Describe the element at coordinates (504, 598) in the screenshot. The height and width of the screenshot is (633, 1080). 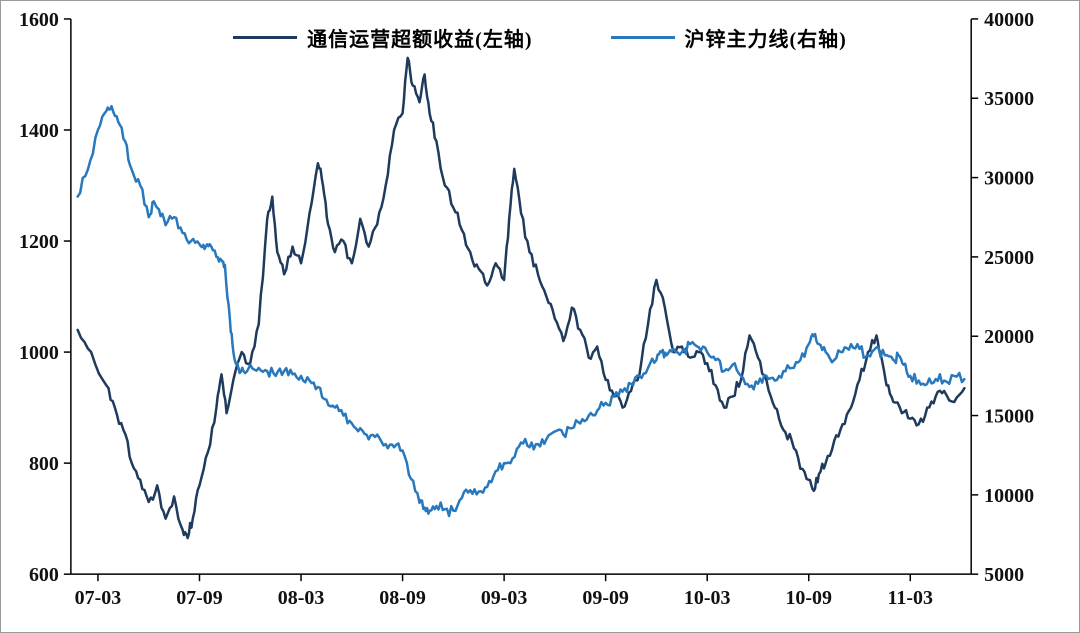
I see `x-axis-tick-label: 09-03` at that location.